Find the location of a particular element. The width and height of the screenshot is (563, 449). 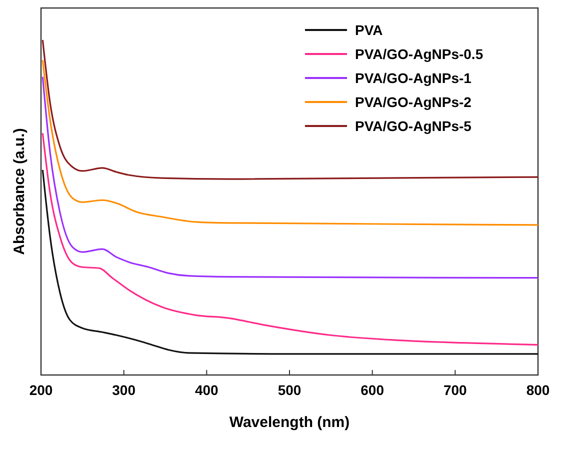

x-tick-label: 300 is located at coordinates (124, 390).